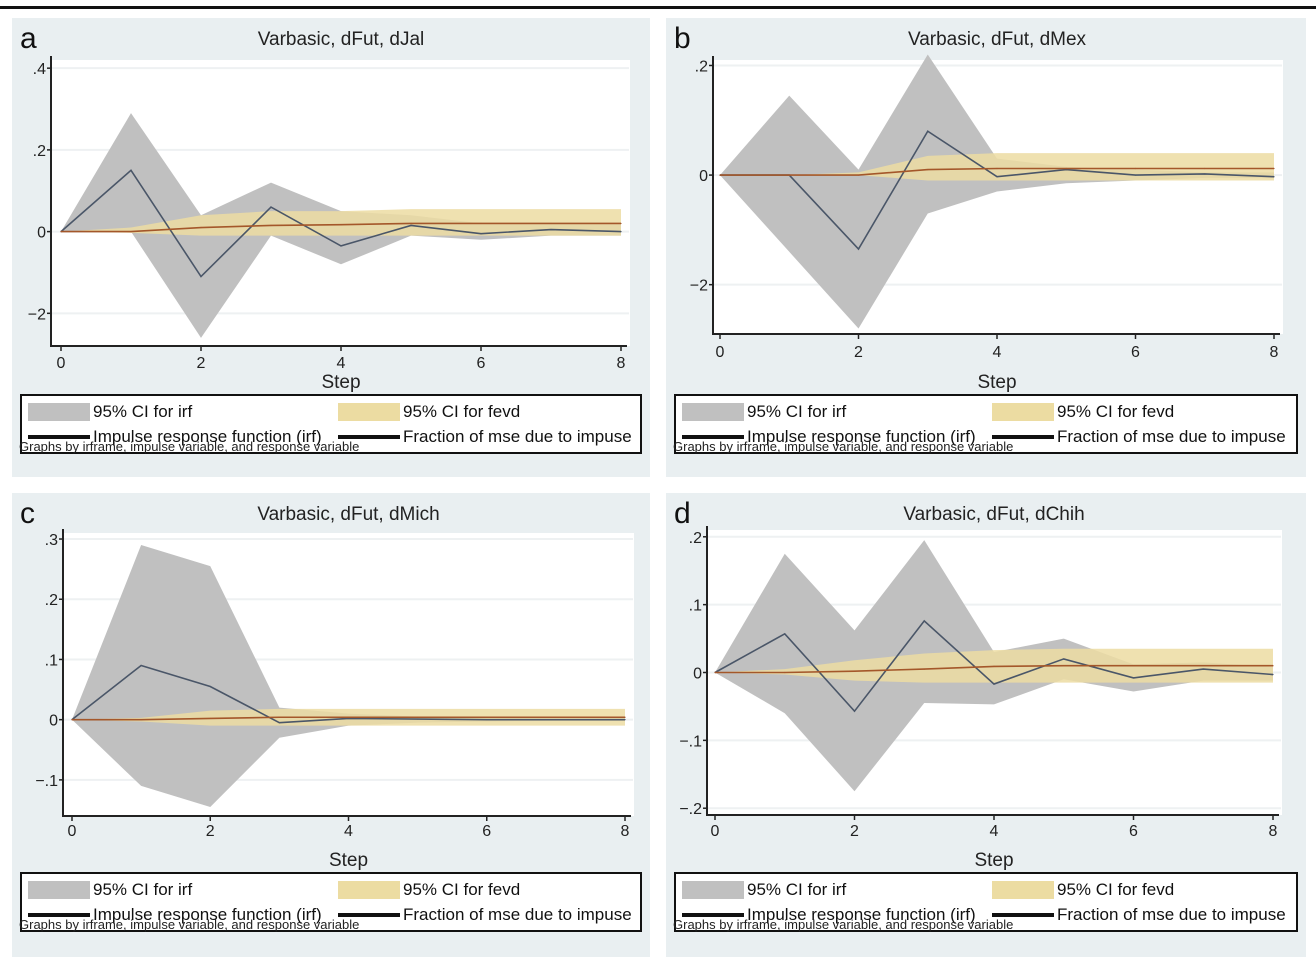 The height and width of the screenshot is (964, 1316). Describe the element at coordinates (341, 39) in the screenshot. I see `chart-title: Varbasic, dFut, dJal` at that location.